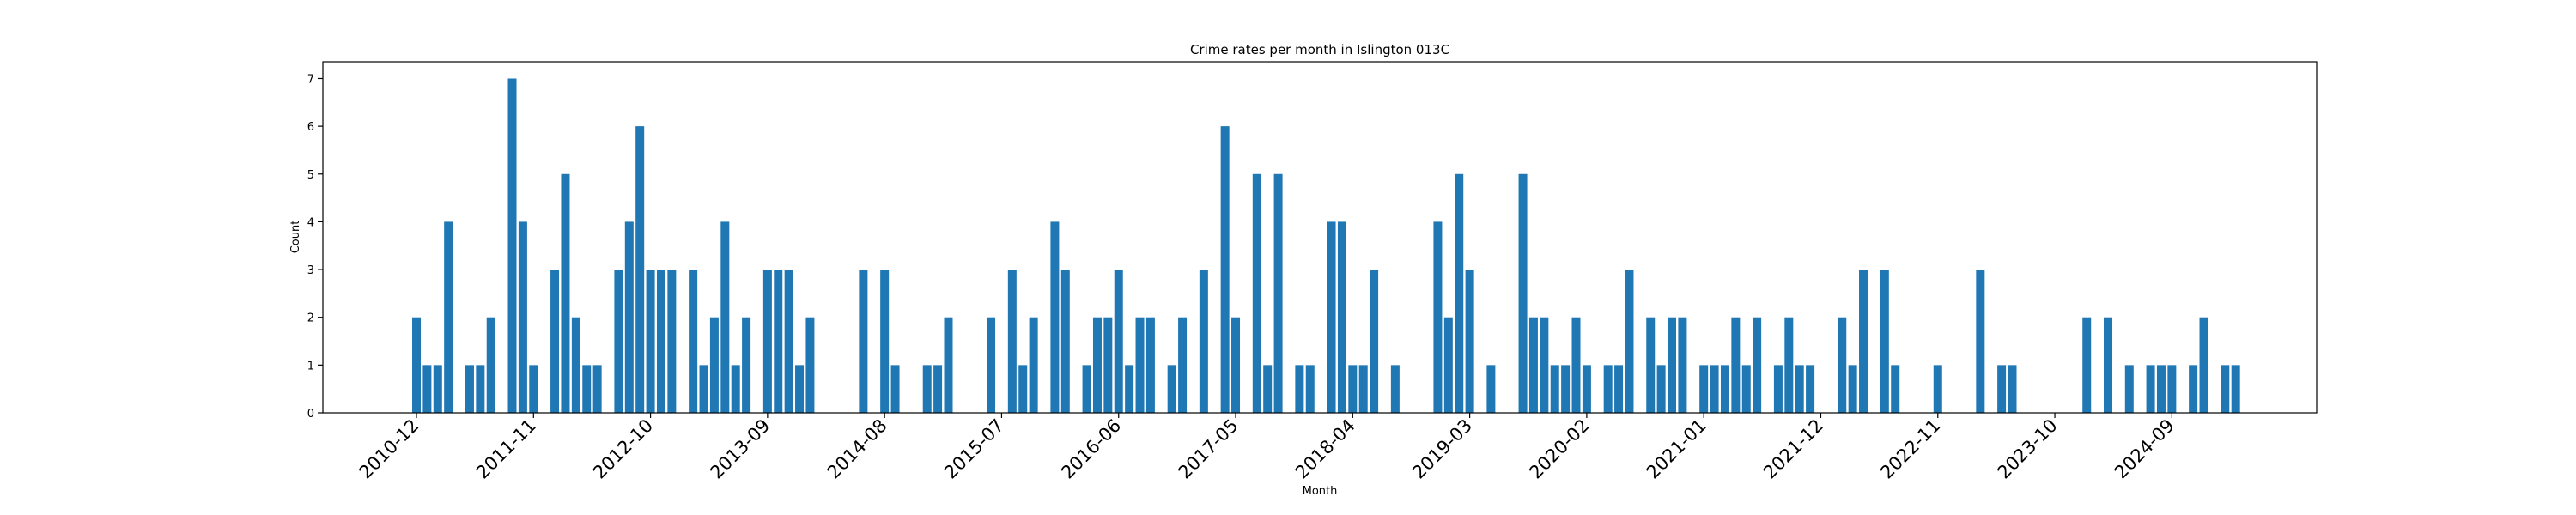 This screenshot has height=515, width=2576. What do you see at coordinates (1319, 50) in the screenshot?
I see `chart-title: Crime rates per month in Islington 013C` at bounding box center [1319, 50].